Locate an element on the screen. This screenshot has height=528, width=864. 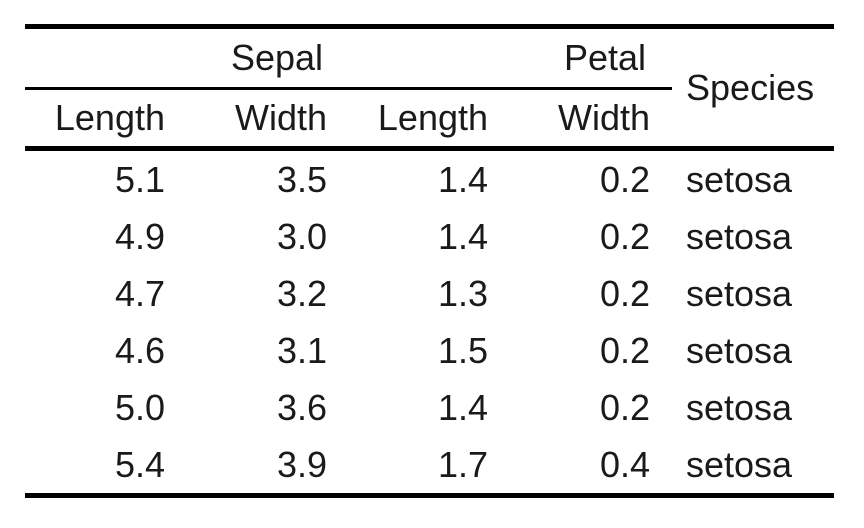
column-header-petal-length: Length is located at coordinates (430, 119).